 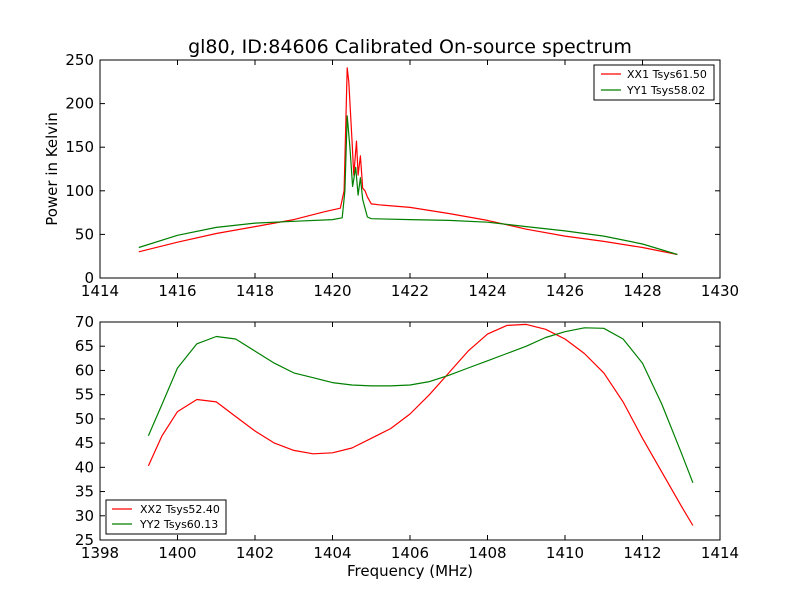 What do you see at coordinates (255, 291) in the screenshot?
I see `x-tick-label: 1418` at bounding box center [255, 291].